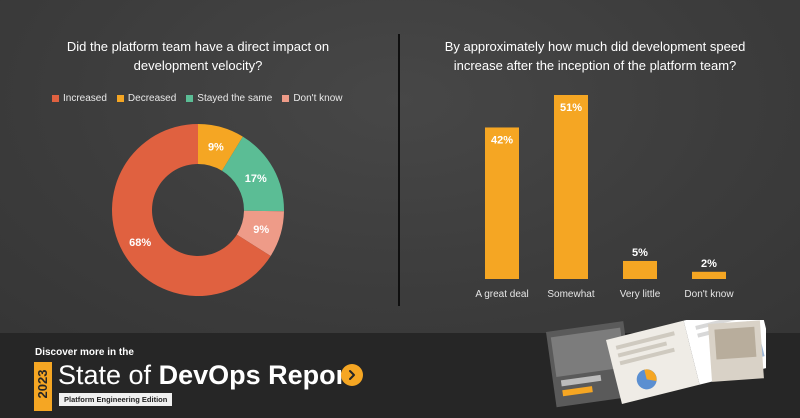  I want to click on legend-item: Don't know, so click(312, 98).